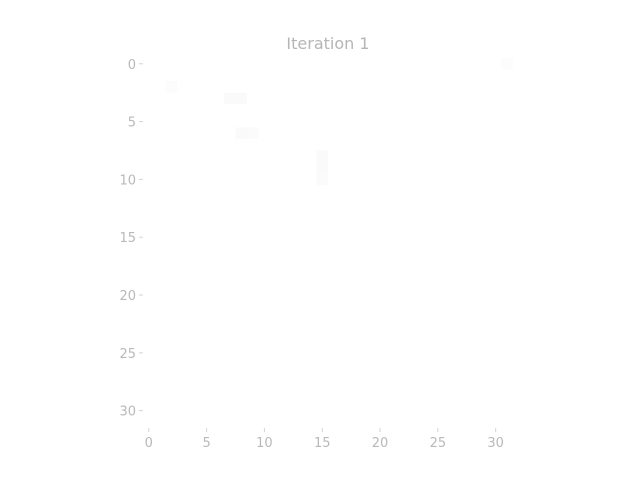  Describe the element at coordinates (127, 412) in the screenshot. I see `y-tick-label: 30` at that location.